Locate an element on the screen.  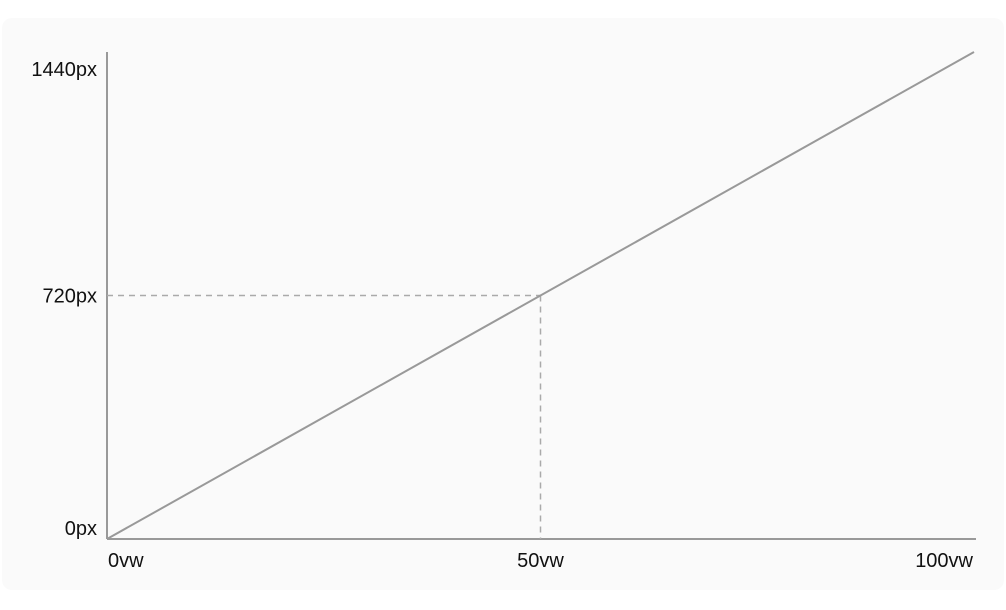
y-tick-labels: 0px 720px 1440px is located at coordinates (64, 299).